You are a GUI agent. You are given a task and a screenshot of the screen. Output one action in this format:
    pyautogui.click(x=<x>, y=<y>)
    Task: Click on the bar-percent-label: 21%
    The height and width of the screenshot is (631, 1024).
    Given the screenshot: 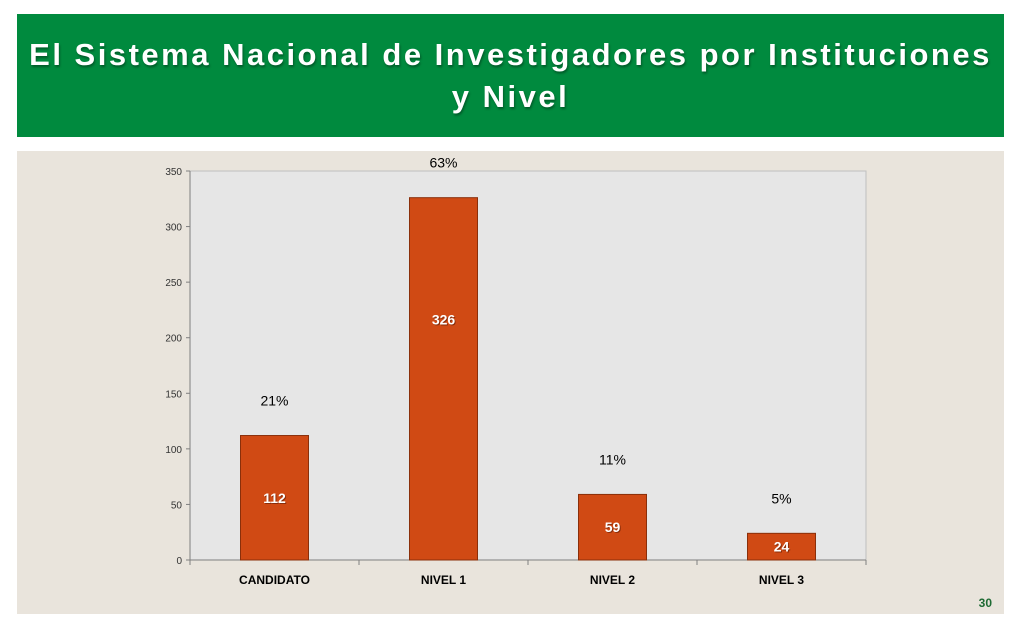 What is the action you would take?
    pyautogui.click(x=274, y=401)
    